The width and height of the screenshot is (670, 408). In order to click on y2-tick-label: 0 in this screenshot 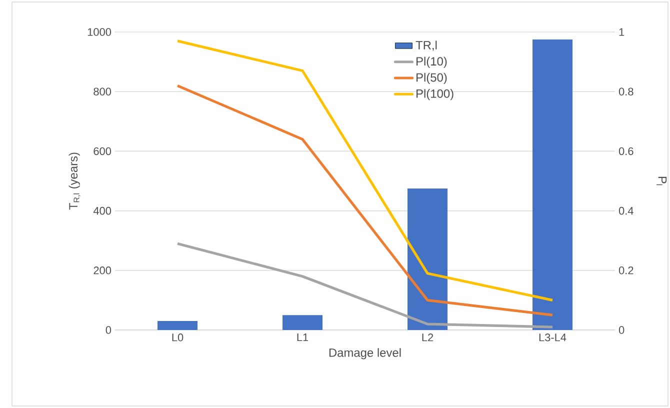, I will do `click(621, 330)`.